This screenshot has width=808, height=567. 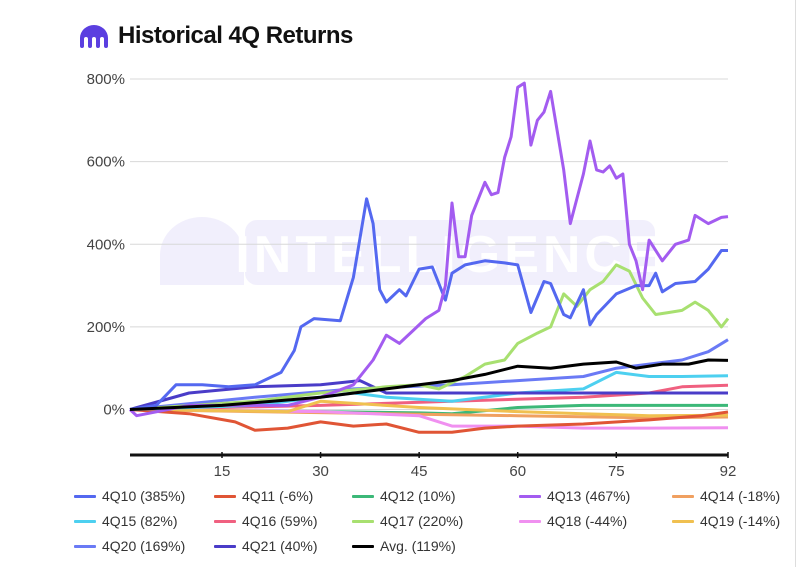 I want to click on series-line-4q11, so click(x=429, y=421).